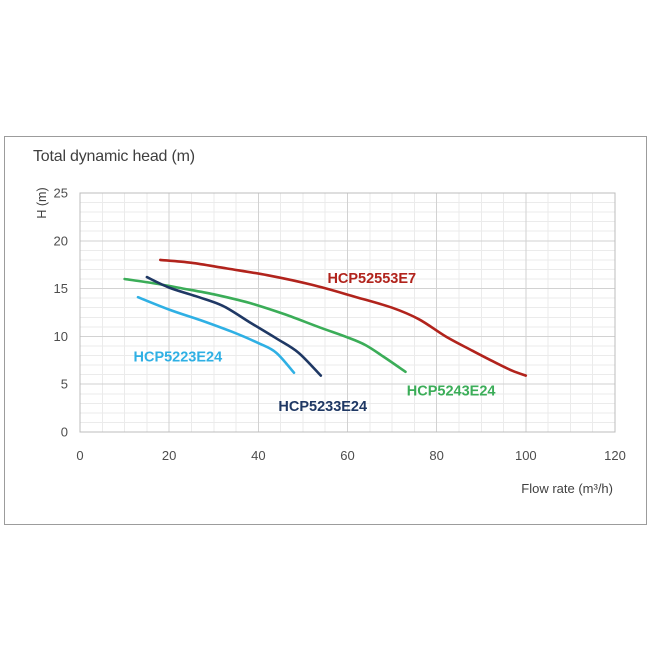 This screenshot has height=650, width=650. What do you see at coordinates (371, 279) in the screenshot?
I see `curve-label-HCP52553E7: HCP52553E7` at bounding box center [371, 279].